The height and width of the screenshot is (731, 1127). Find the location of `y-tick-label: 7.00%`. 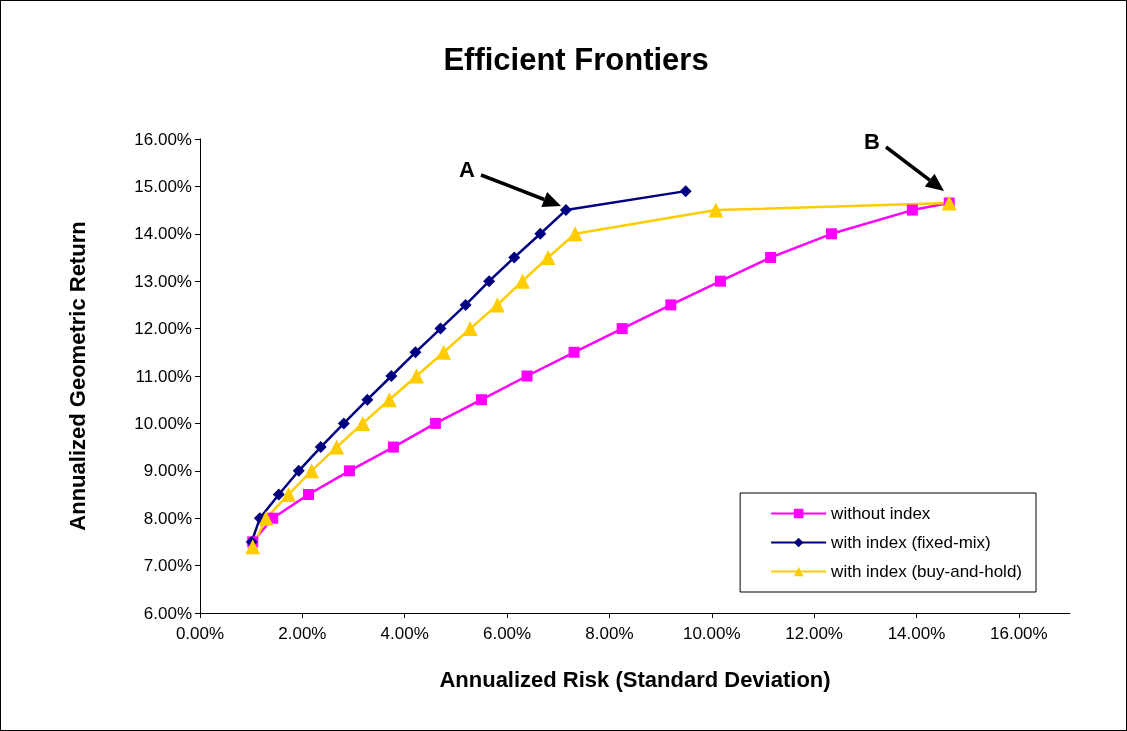

y-tick-label: 7.00% is located at coordinates (167, 566).